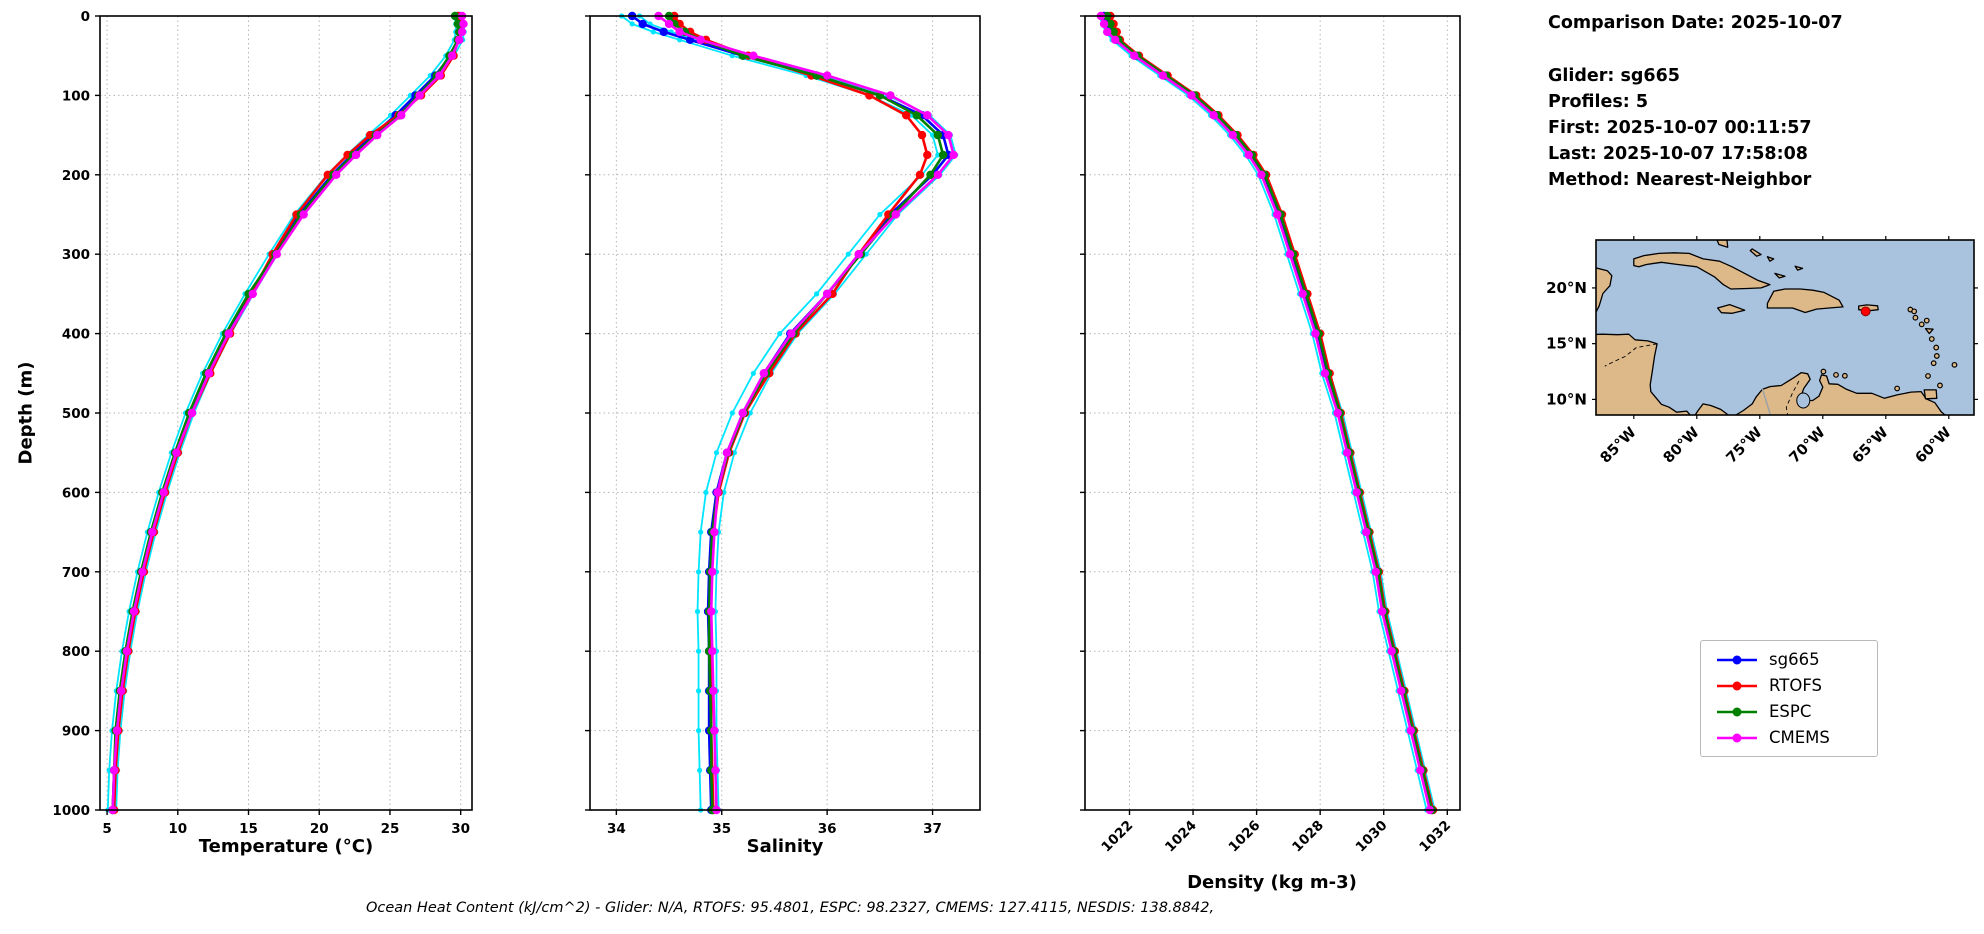 The image size is (1984, 934). I want to click on svg-text: 15, so click(248, 829).